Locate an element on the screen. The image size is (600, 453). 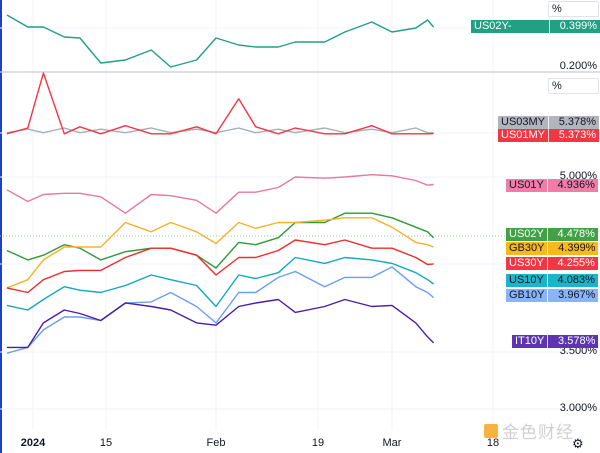
series-label: IT10Y 3.578% is located at coordinates (555, 341).